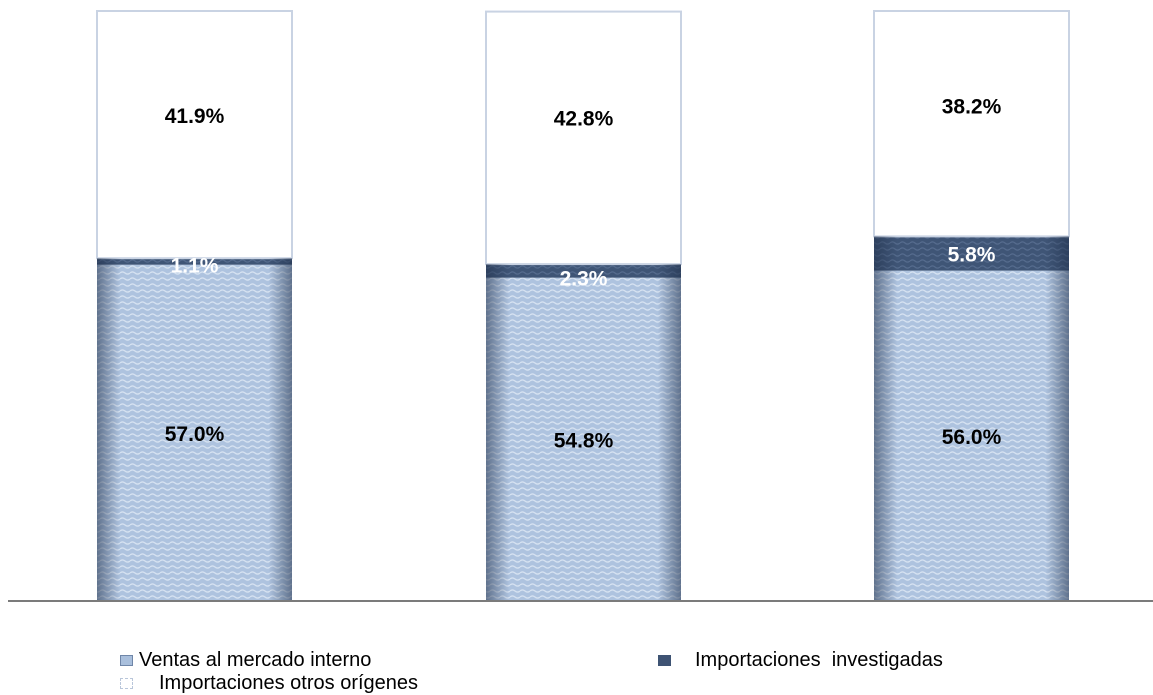 This screenshot has width=1153, height=695. What do you see at coordinates (194, 135) in the screenshot?
I see `bar-otros-2018` at bounding box center [194, 135].